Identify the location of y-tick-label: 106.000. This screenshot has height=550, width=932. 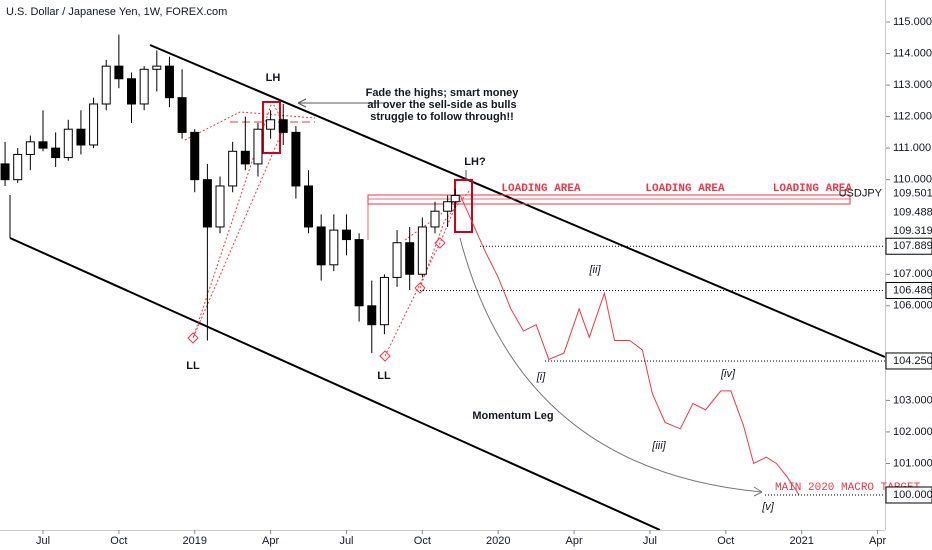
(912, 306).